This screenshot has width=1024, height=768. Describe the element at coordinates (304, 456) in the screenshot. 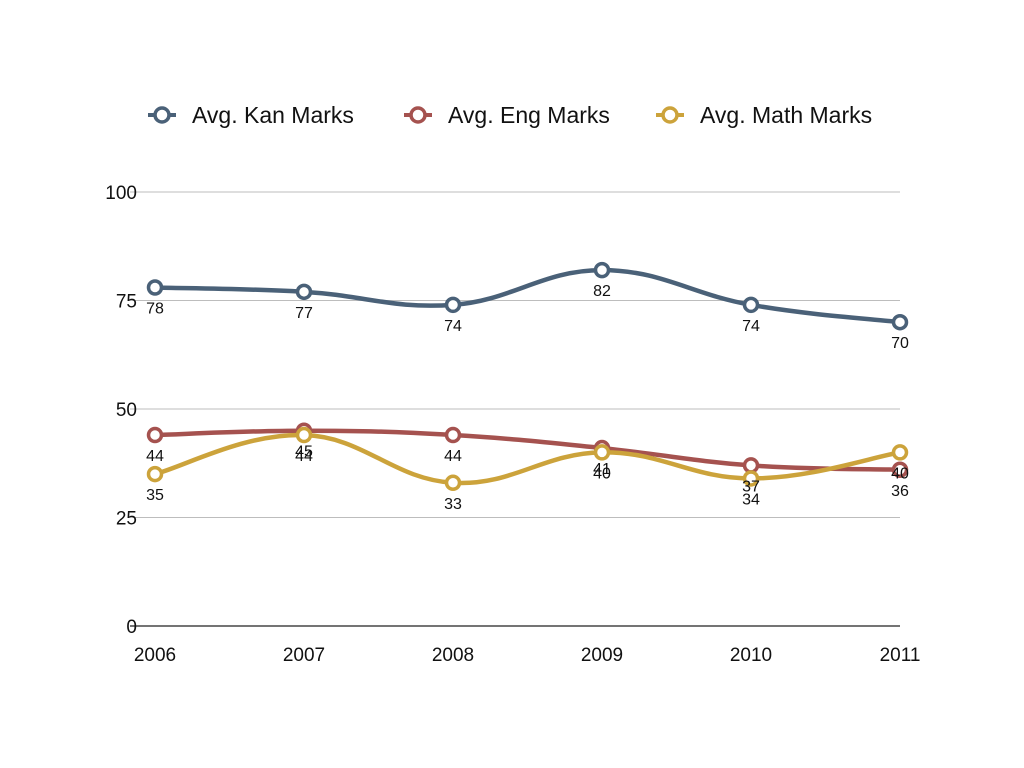

I see `data-label-math: 44` at that location.